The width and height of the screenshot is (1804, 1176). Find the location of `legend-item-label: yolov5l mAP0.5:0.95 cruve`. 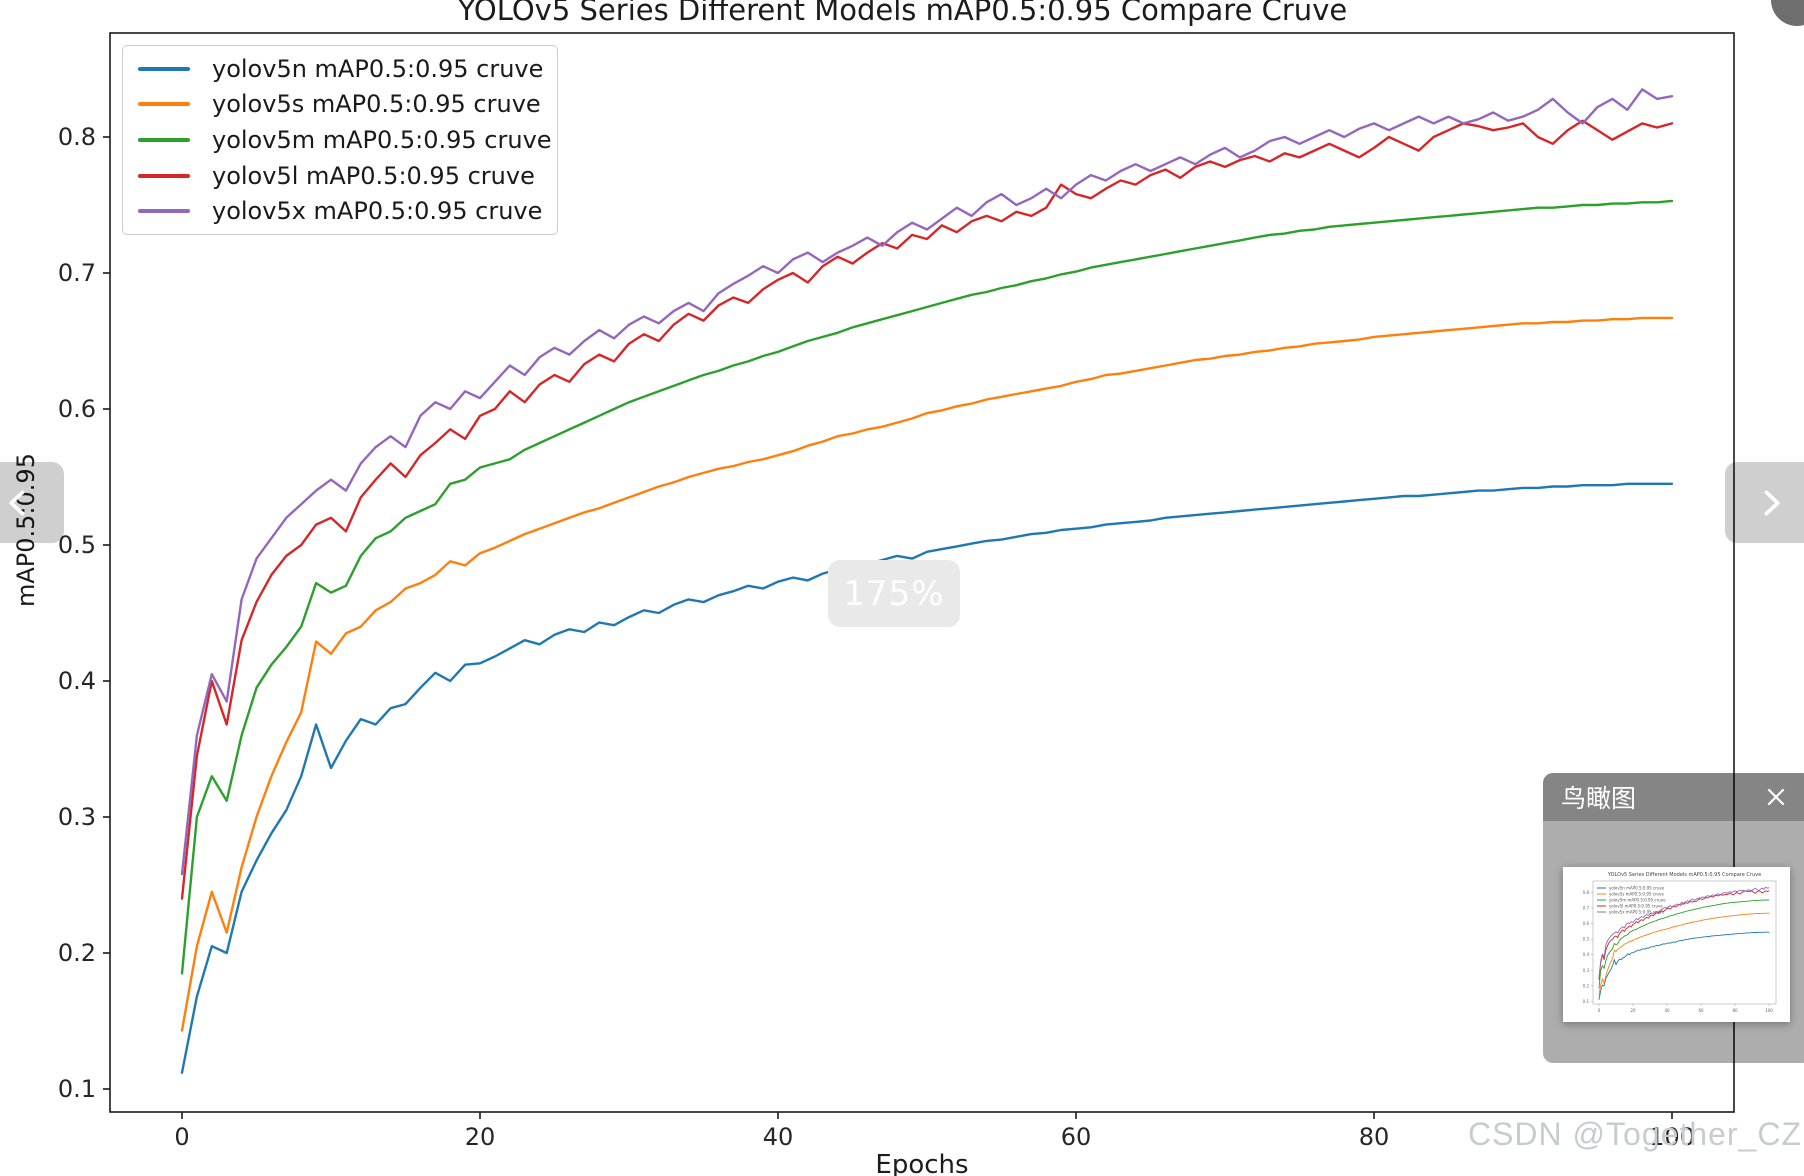

legend-item-label: yolov5l mAP0.5:0.95 cruve is located at coordinates (373, 175).